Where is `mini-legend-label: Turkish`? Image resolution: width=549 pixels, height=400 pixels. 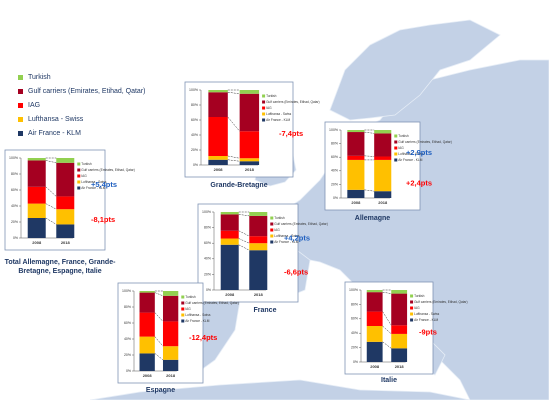
mini-legend-label: Turkish is located at coordinates (86, 164).